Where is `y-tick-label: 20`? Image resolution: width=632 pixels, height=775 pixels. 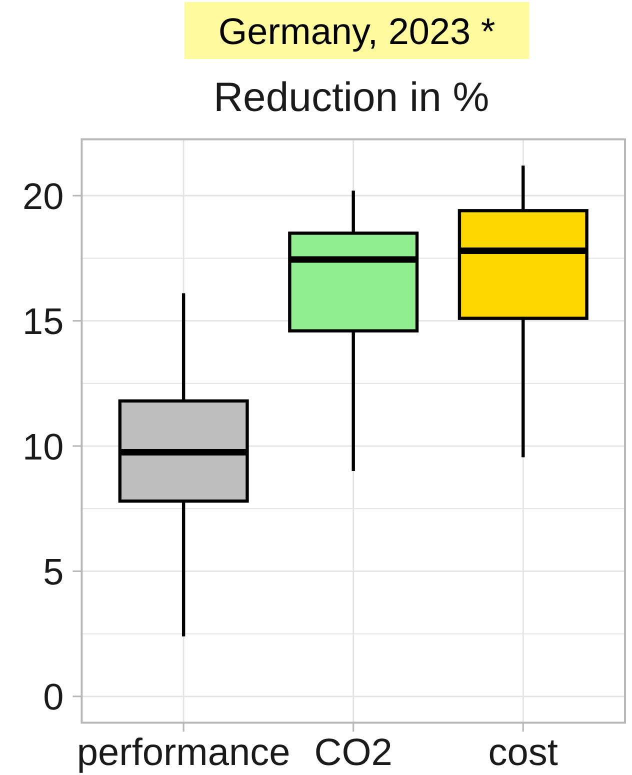 y-tick-label: 20 is located at coordinates (43, 196).